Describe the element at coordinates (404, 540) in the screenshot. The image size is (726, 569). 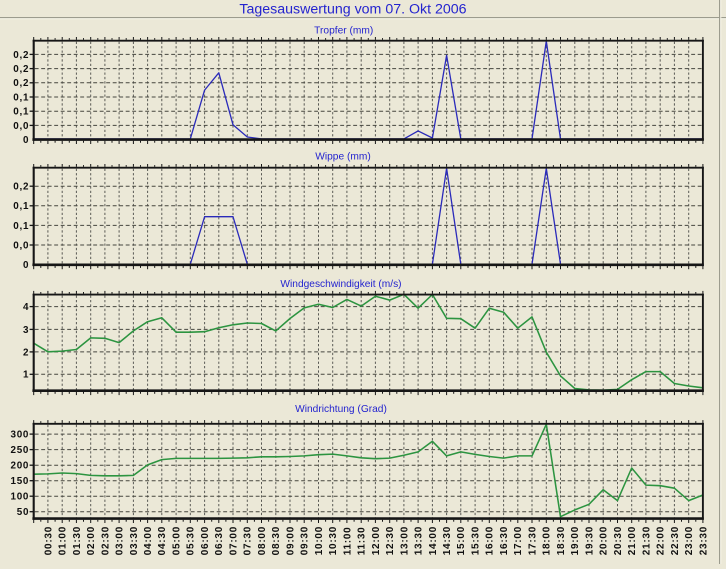
I see `svg-text: 13:00` at that location.